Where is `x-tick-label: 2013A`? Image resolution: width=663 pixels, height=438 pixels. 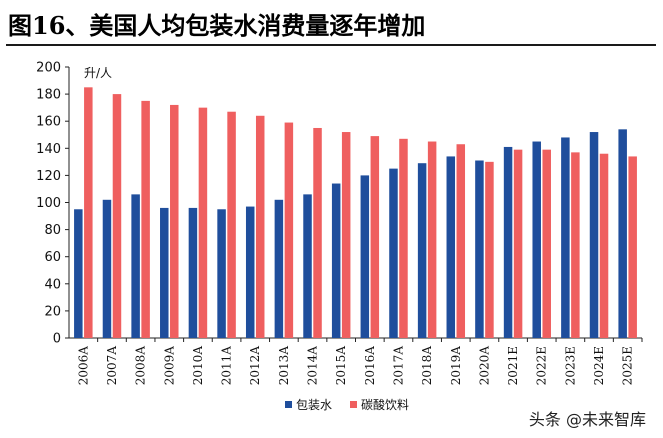 x-tick-label: 2013A is located at coordinates (284, 366).